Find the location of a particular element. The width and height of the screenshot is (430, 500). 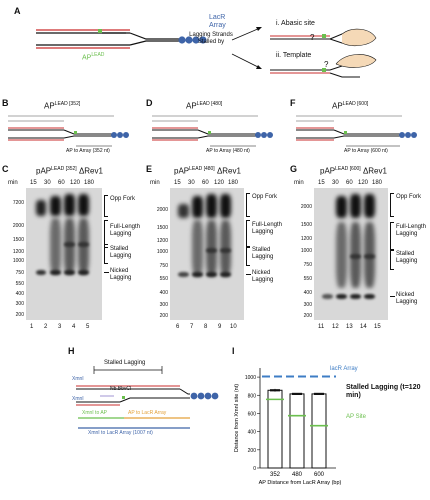

gel-c-marker: 200 is located at coordinates (19, 315).